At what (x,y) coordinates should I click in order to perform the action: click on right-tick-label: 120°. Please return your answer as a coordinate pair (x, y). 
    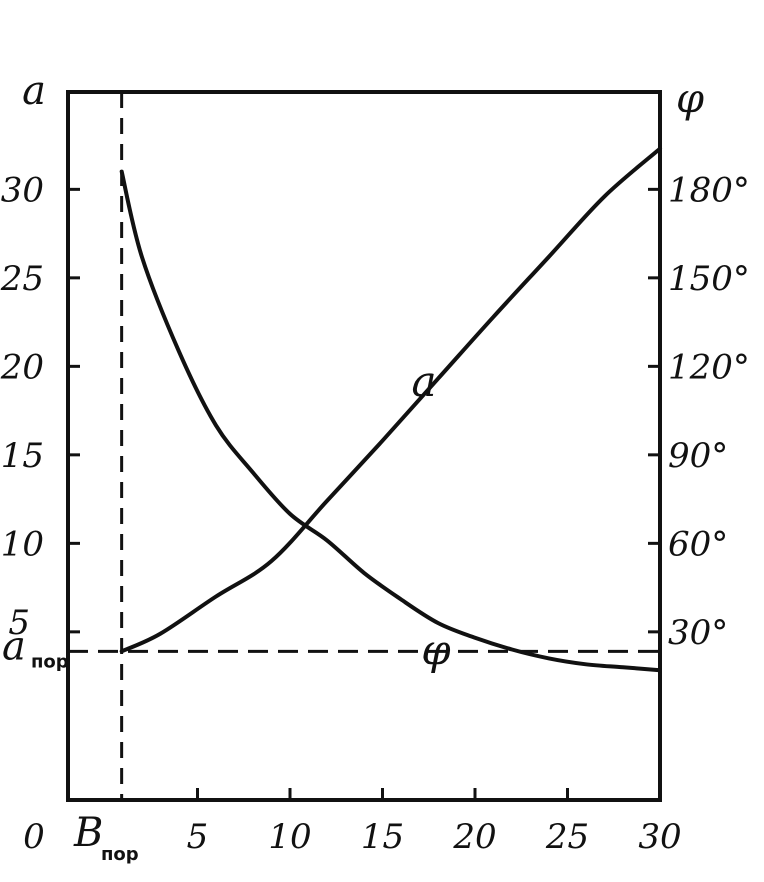
    Looking at the image, I should click on (709, 367).